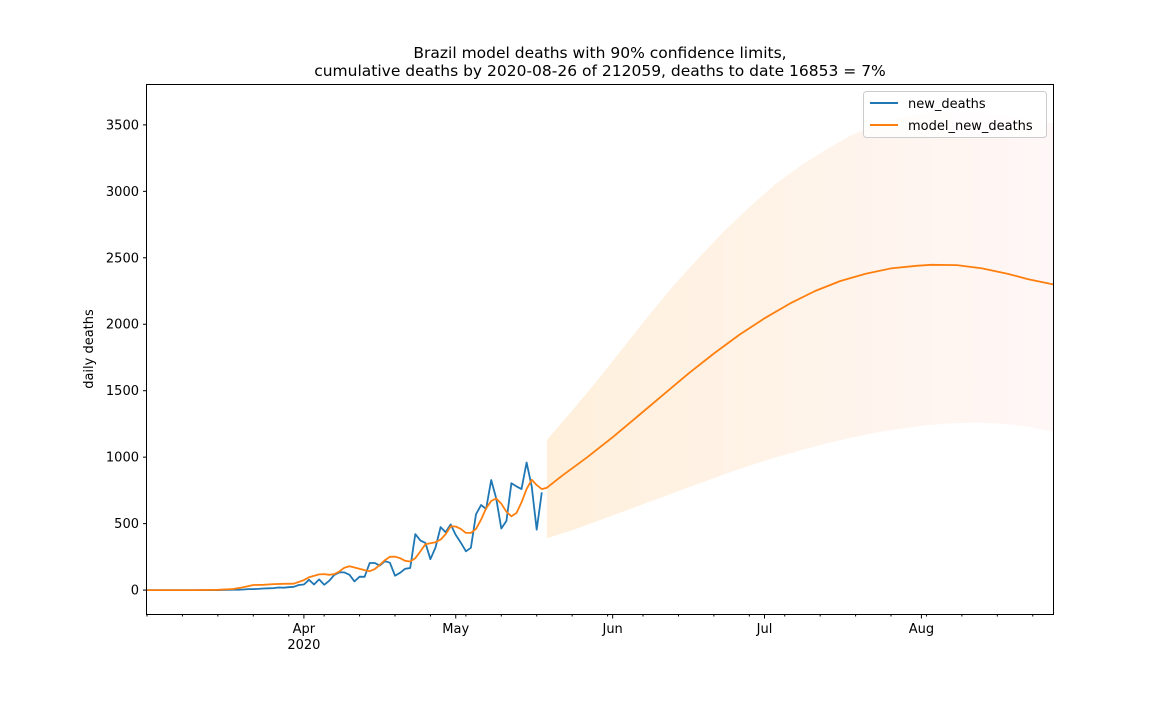 The height and width of the screenshot is (704, 1170). Describe the element at coordinates (947, 104) in the screenshot. I see `legend-label-new-deaths: new_deaths` at that location.